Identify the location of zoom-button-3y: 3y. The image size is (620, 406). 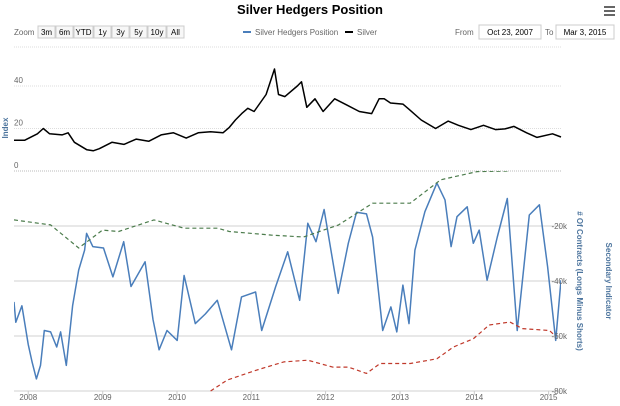
(120, 32).